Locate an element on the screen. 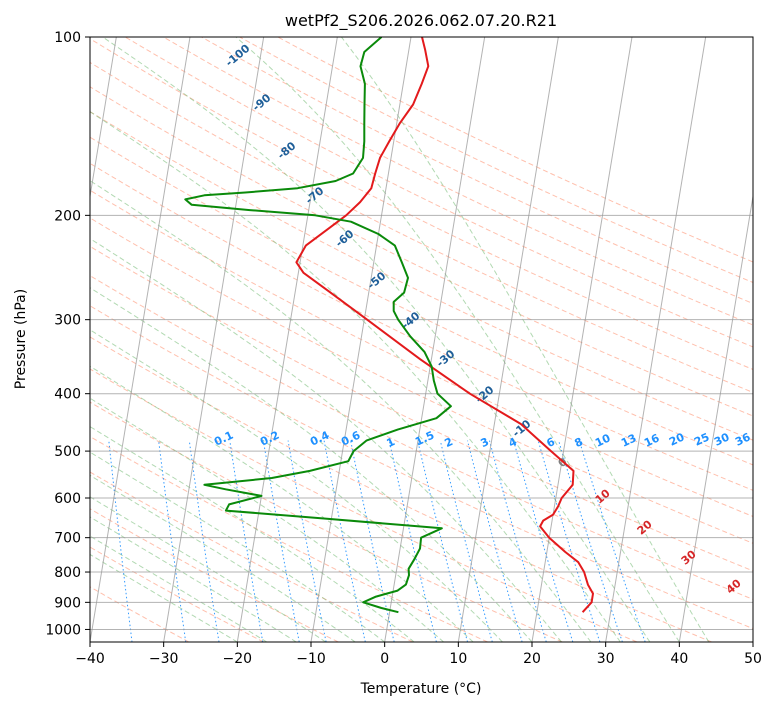 The image size is (775, 708). x-tick-label: 40 is located at coordinates (679, 659).